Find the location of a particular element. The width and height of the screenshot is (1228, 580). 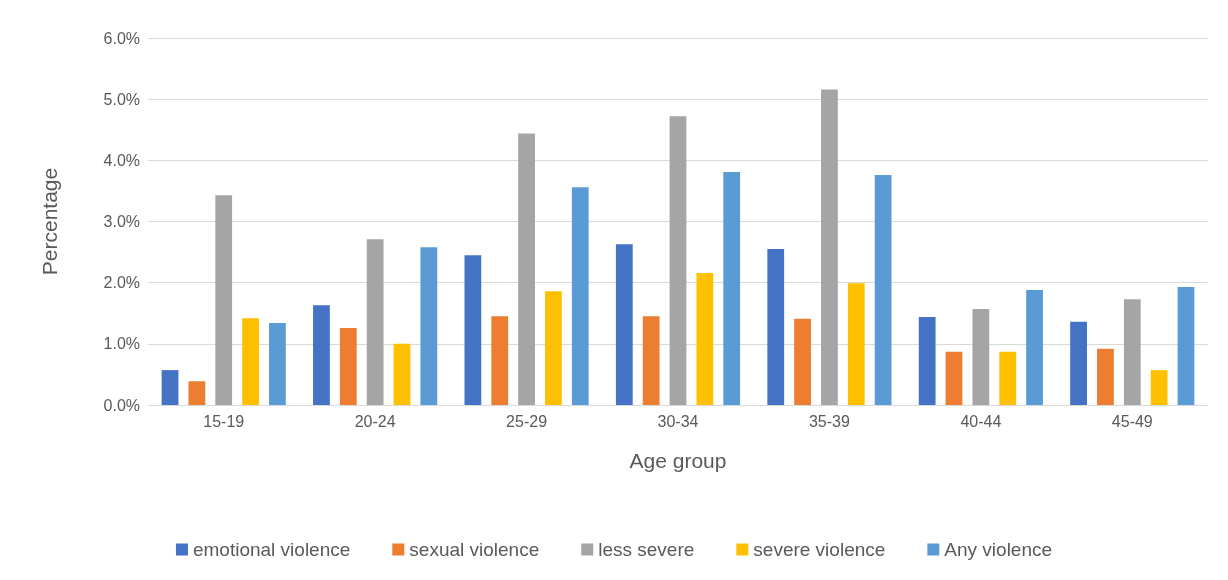

legend-label: emotional violence is located at coordinates (271, 549).